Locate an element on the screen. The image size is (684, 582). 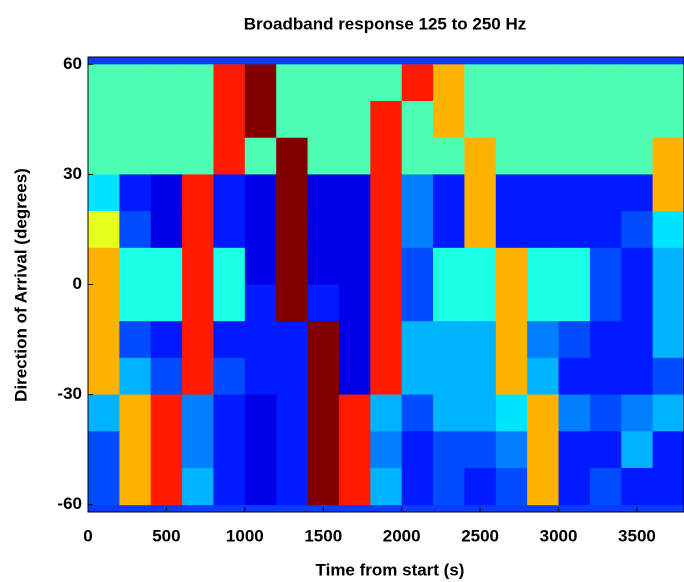
y-tick-label: -60 is located at coordinates (69, 503).